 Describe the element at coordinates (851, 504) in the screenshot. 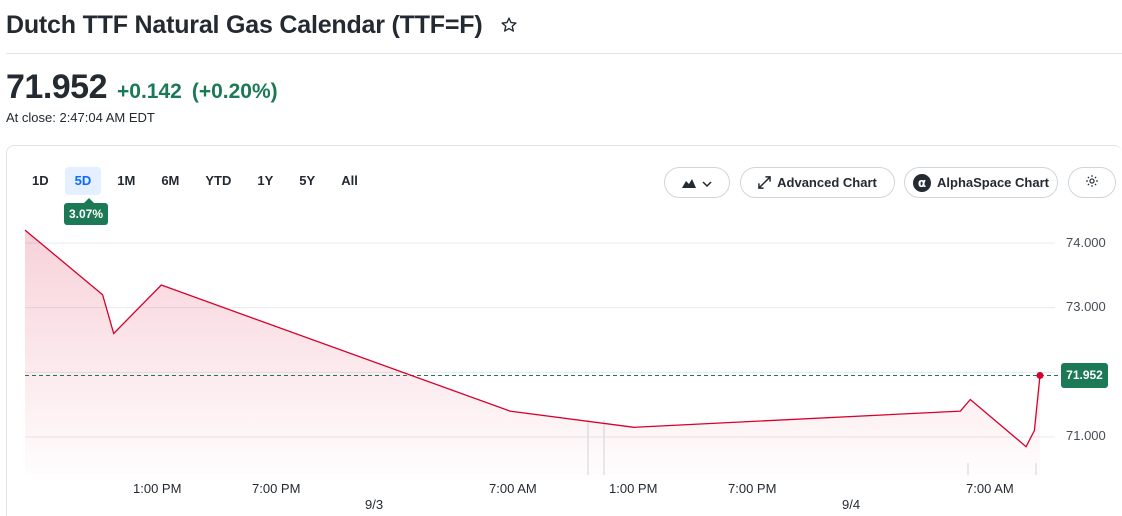

I see `date-label: 9/4` at that location.